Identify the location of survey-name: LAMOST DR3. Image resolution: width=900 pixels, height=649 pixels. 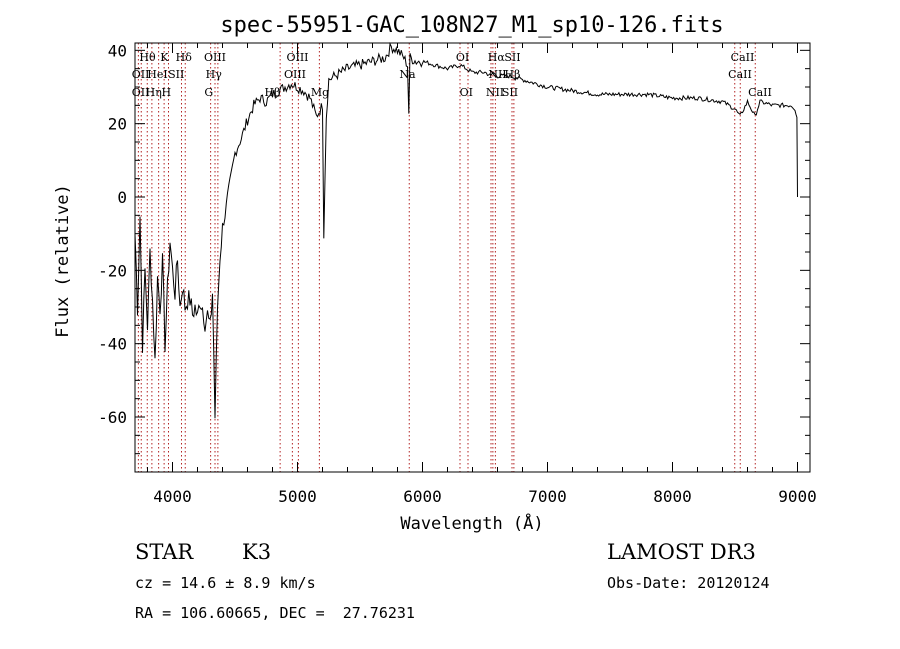
(681, 552).